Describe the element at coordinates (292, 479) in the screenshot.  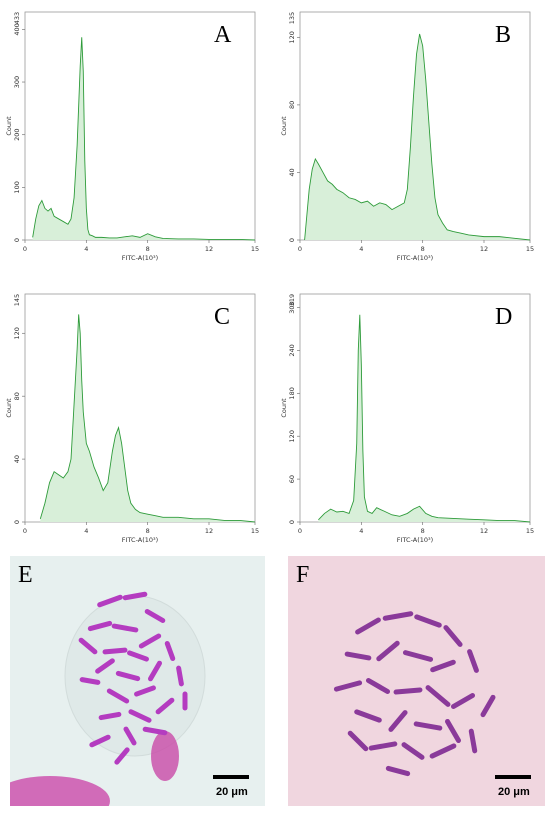
I see `y-tick-label: 60` at that location.